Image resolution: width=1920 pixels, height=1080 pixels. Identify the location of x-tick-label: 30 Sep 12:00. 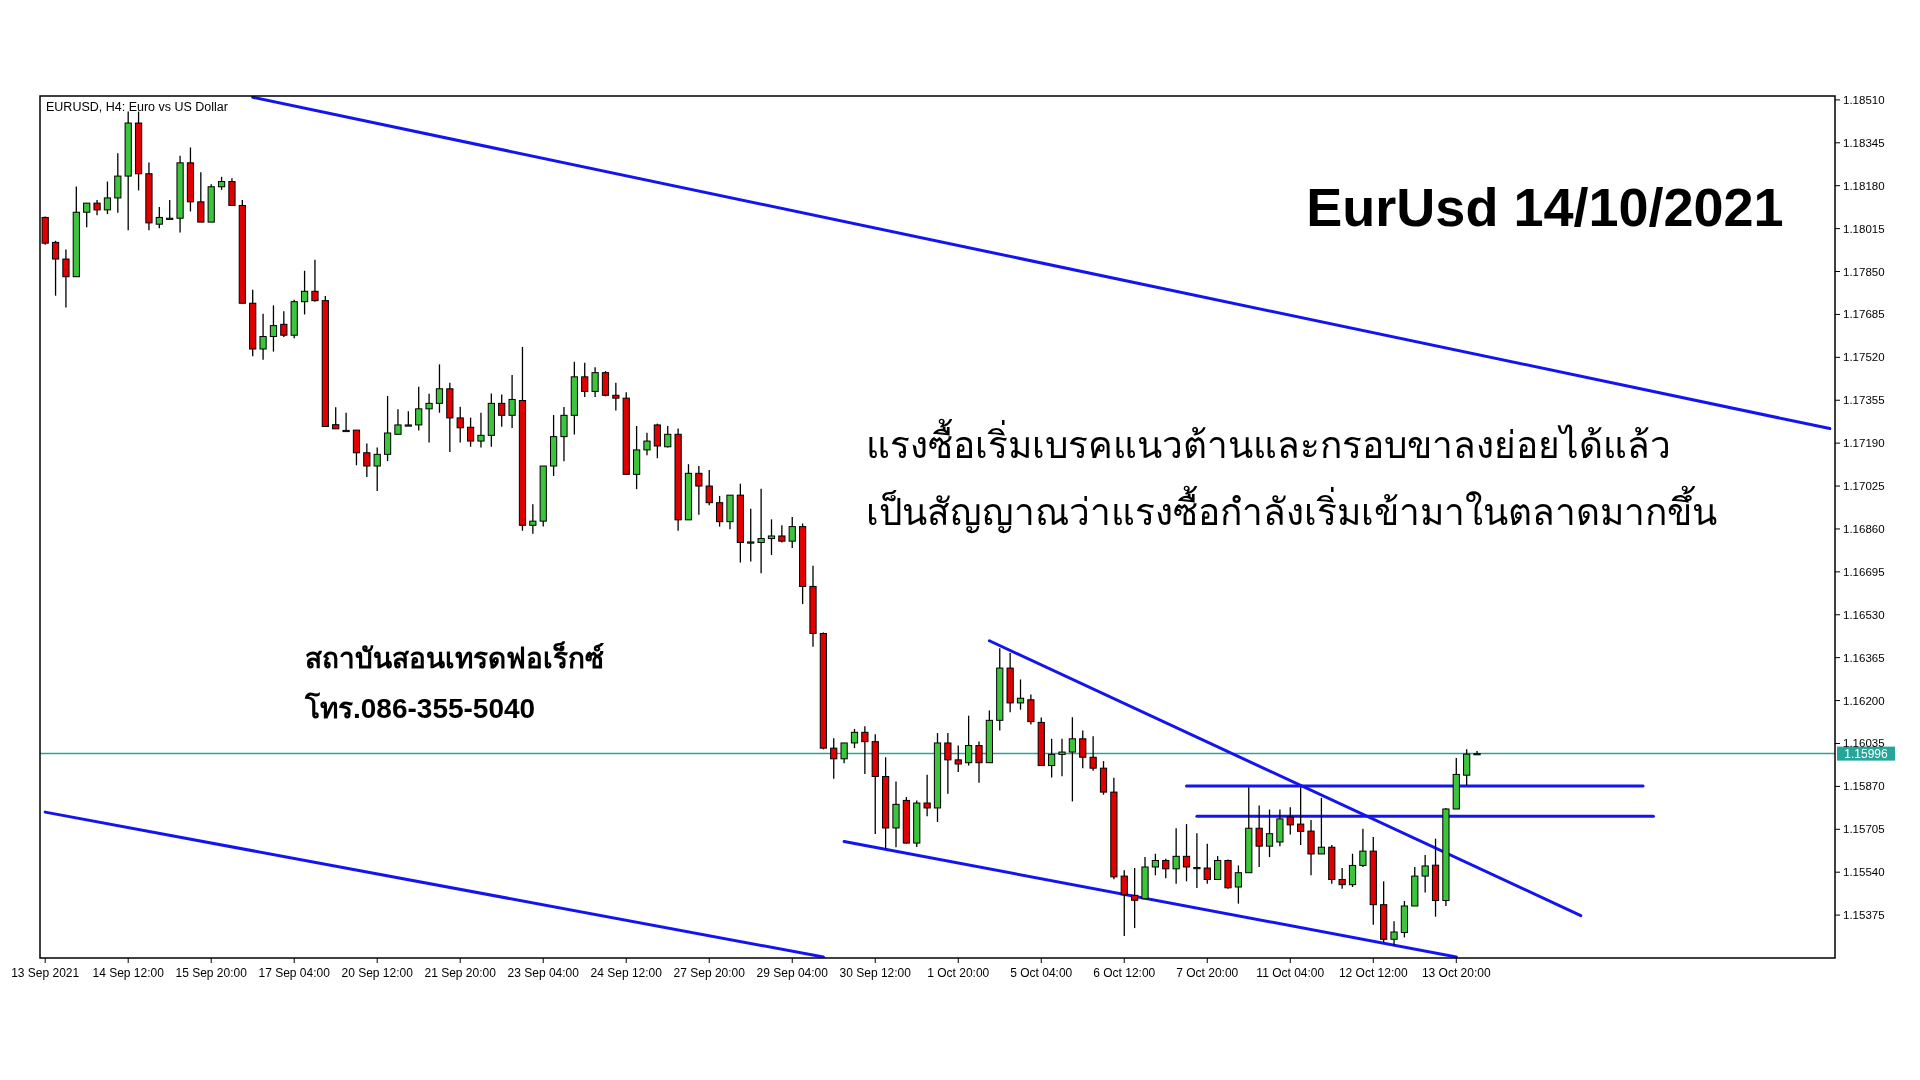
(875, 973).